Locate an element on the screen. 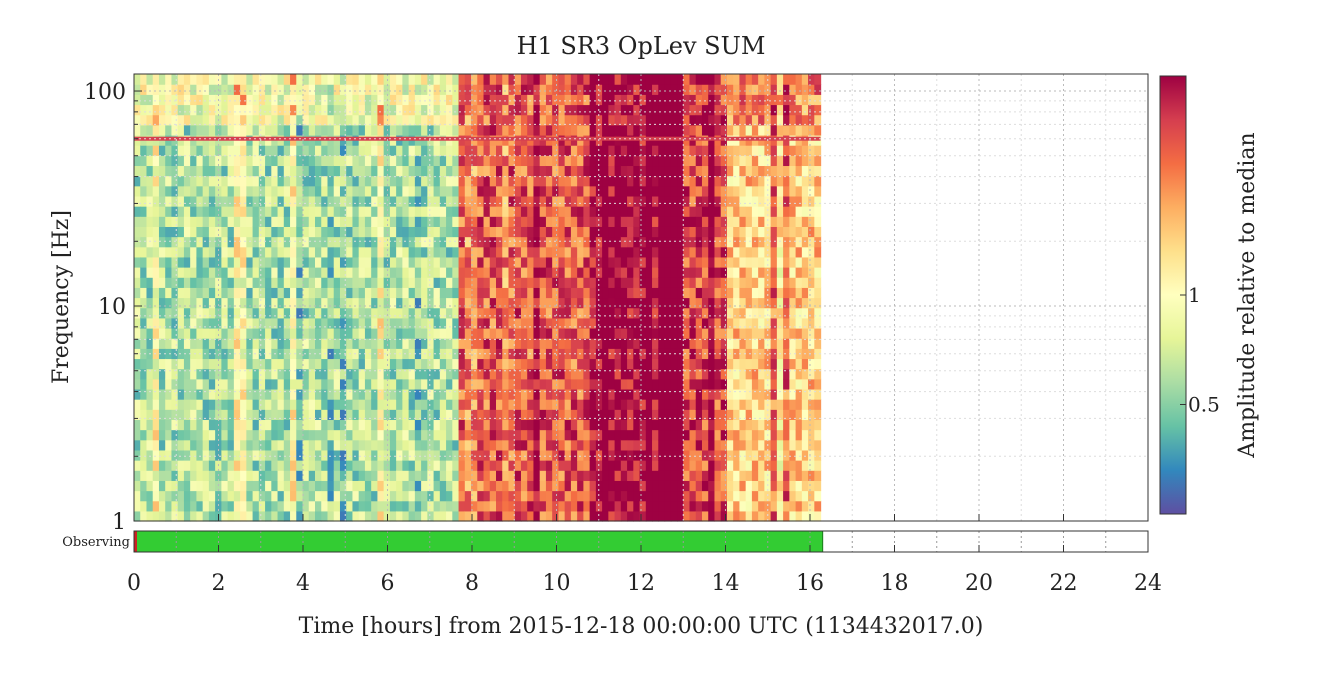 Image resolution: width=1319 pixels, height=676 pixels. y-tick-label: 100 is located at coordinates (105, 92).